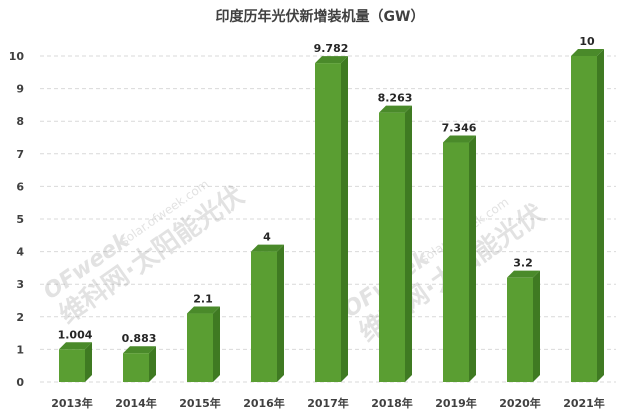  Describe the element at coordinates (320, 17) in the screenshot. I see `chart-title: 印度历年光伏新增装机量（GW）` at that location.